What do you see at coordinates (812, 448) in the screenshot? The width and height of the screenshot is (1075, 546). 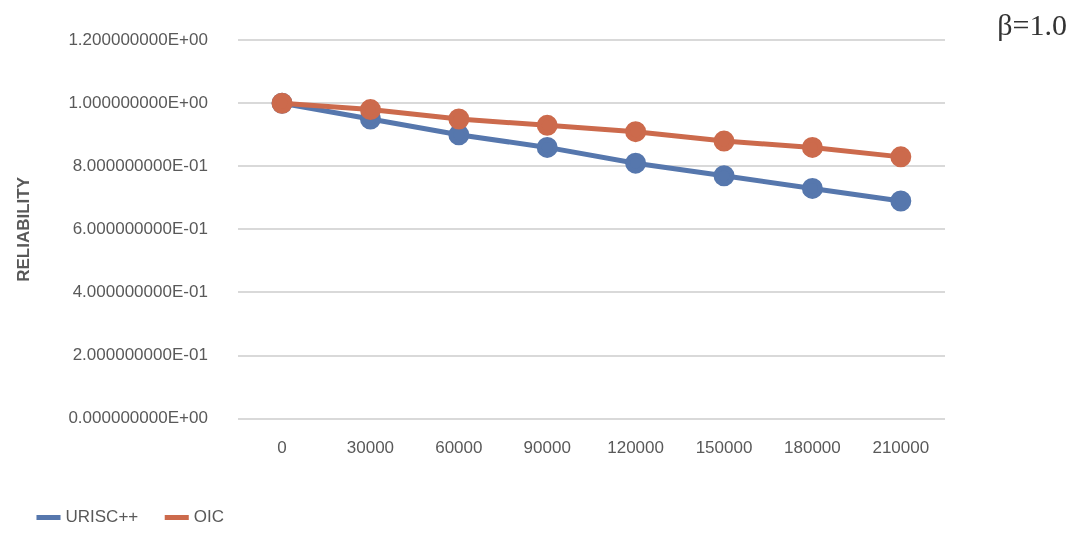 I see `x-tick-label: 180000` at bounding box center [812, 448].